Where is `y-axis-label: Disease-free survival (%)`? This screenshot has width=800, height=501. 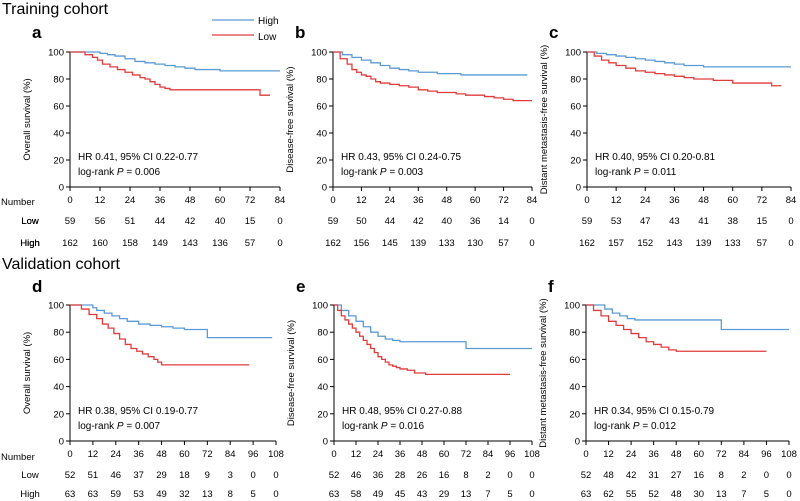
y-axis-label: Disease-free survival (%) is located at coordinates (291, 373).